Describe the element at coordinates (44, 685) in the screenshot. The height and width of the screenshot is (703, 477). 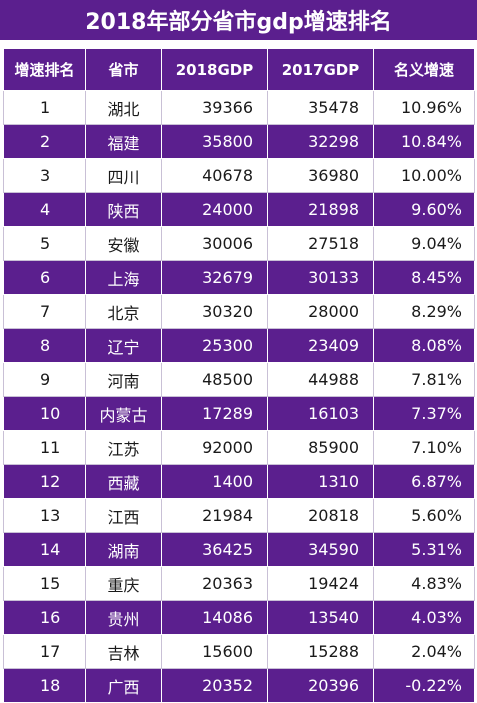
I see `cell-rank: 18` at that location.